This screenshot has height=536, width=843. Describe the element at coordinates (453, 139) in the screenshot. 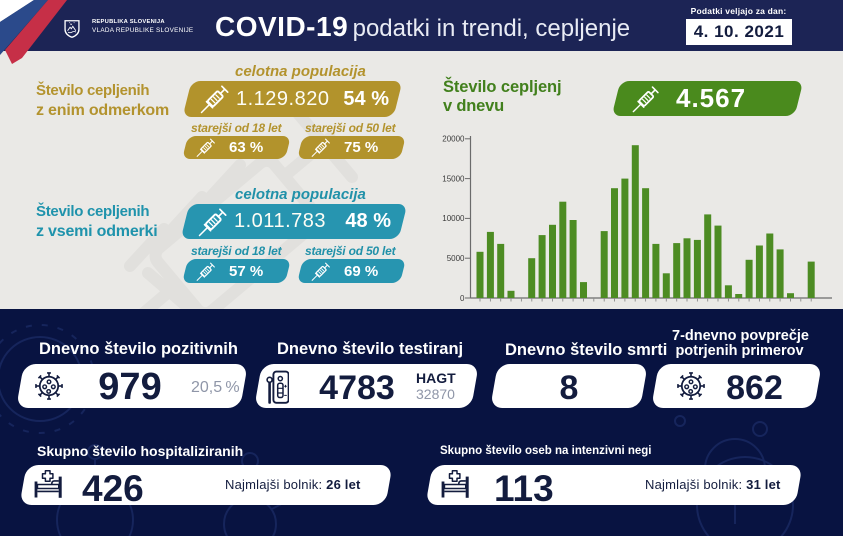

I see `svg-text: 20000` at that location.